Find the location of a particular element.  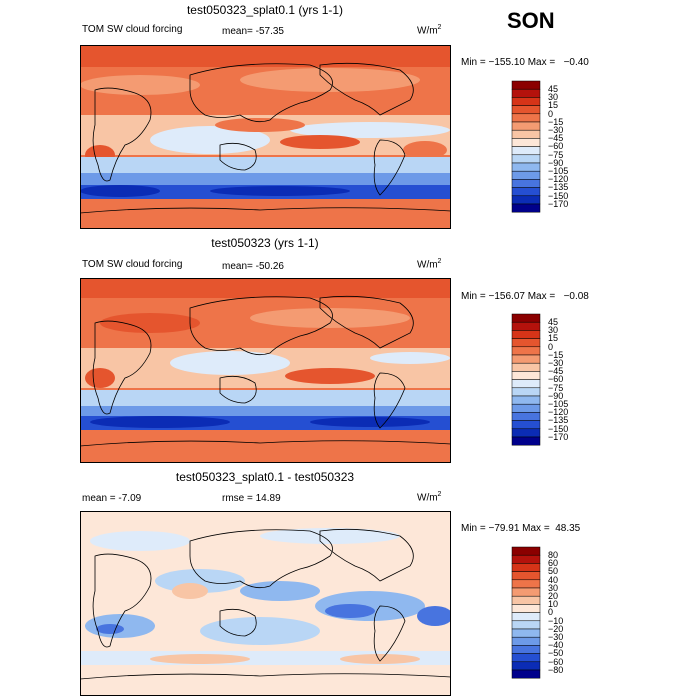

panel-middle-colorbar-boxes is located at coordinates (526, 379).